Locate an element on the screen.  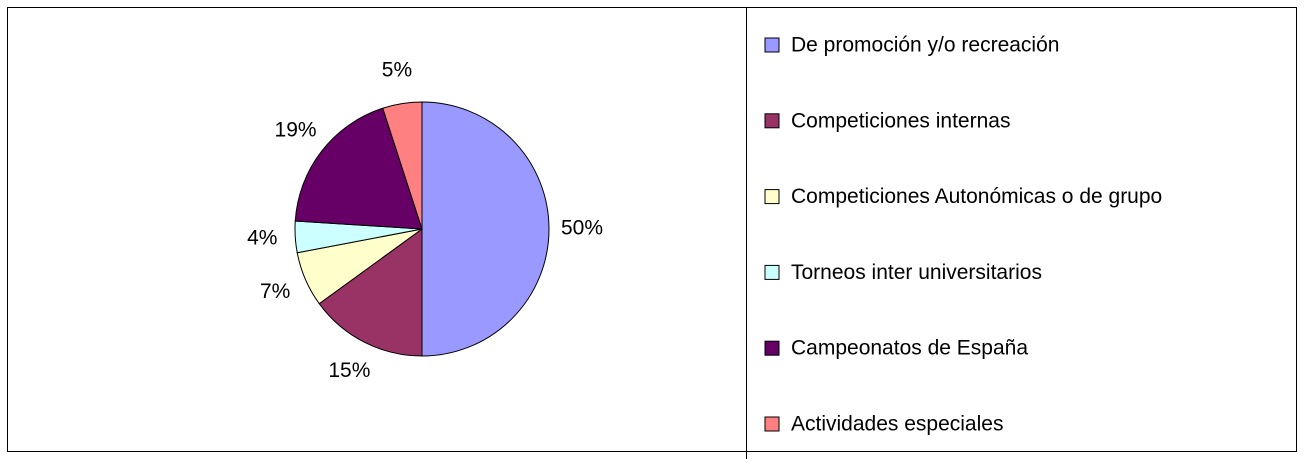
slice-label: 50% is located at coordinates (582, 228).